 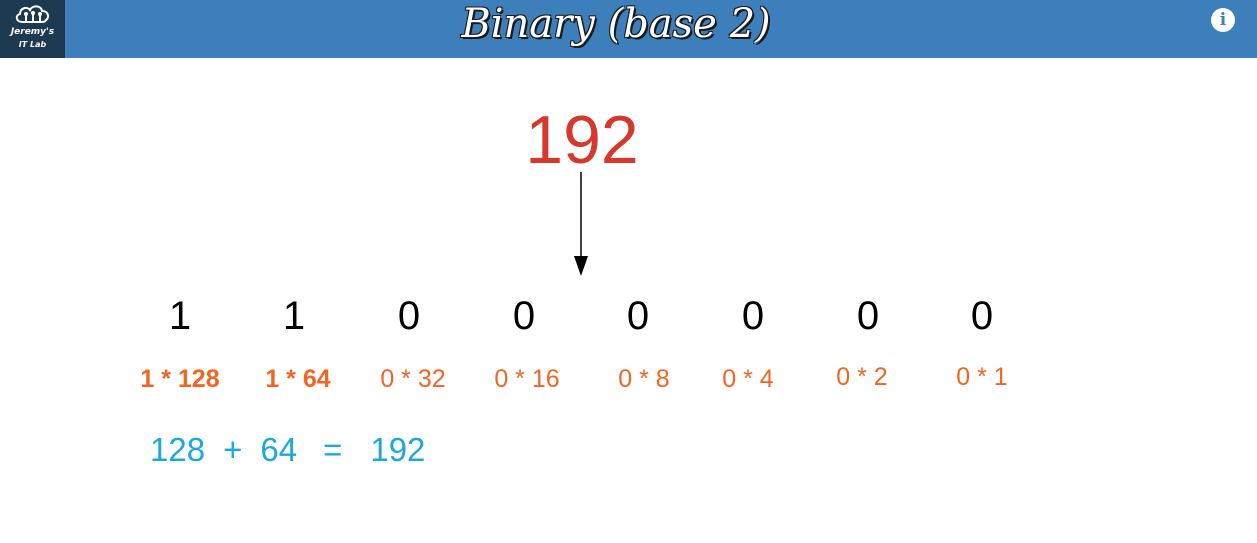 What do you see at coordinates (581, 224) in the screenshot?
I see `down-arrow-icon` at bounding box center [581, 224].